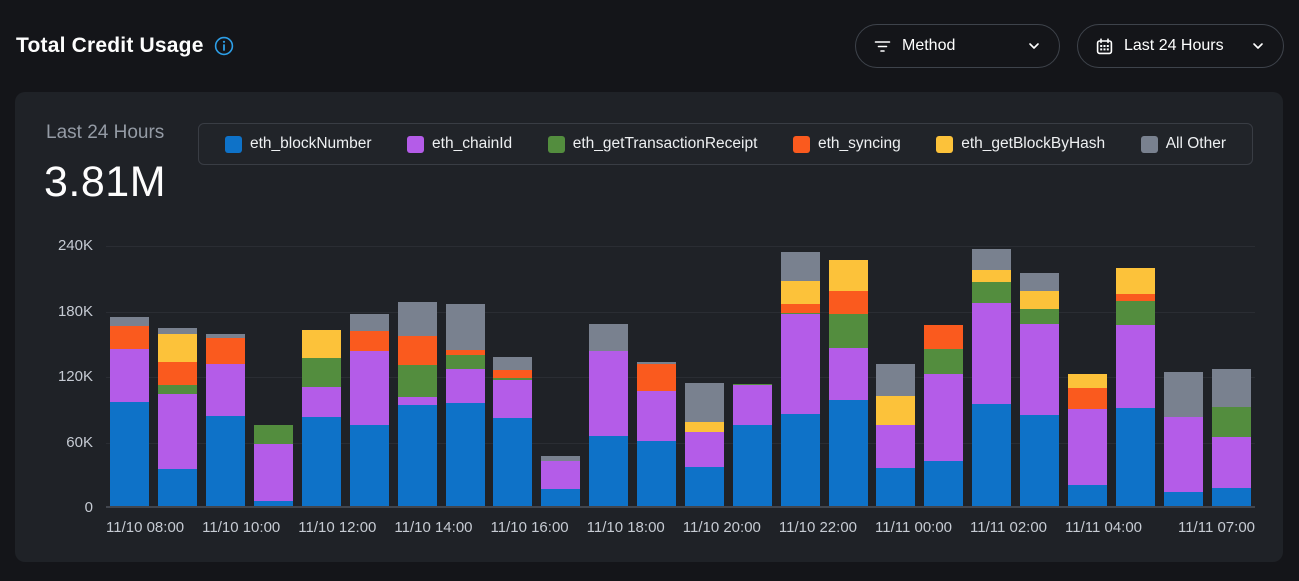  What do you see at coordinates (298, 144) in the screenshot?
I see `legend-item-eth_blocknumber: eth_blockNumber` at bounding box center [298, 144].